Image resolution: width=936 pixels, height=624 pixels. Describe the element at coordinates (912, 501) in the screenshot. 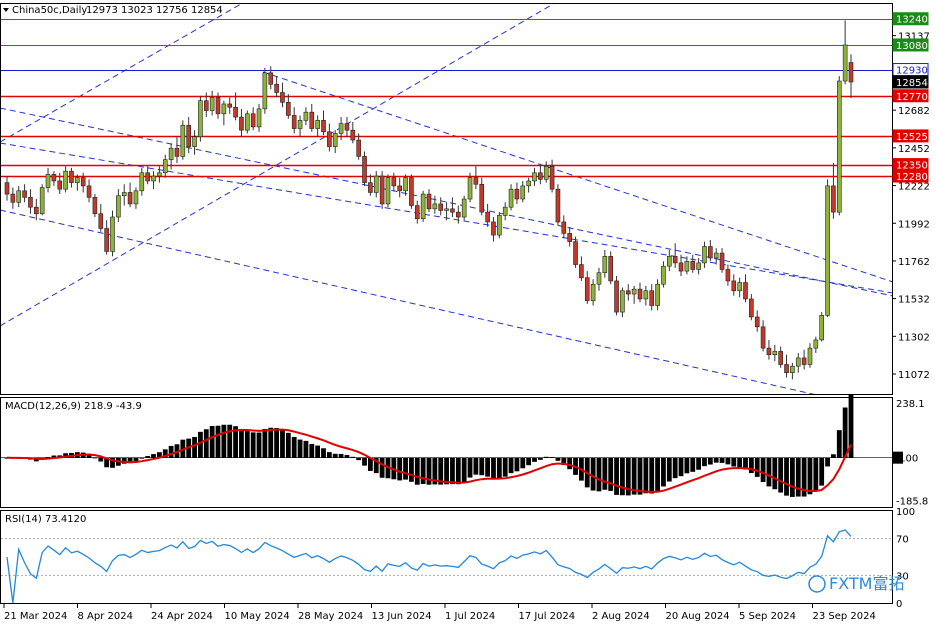

I see `macd-tick-label: -185.8` at that location.